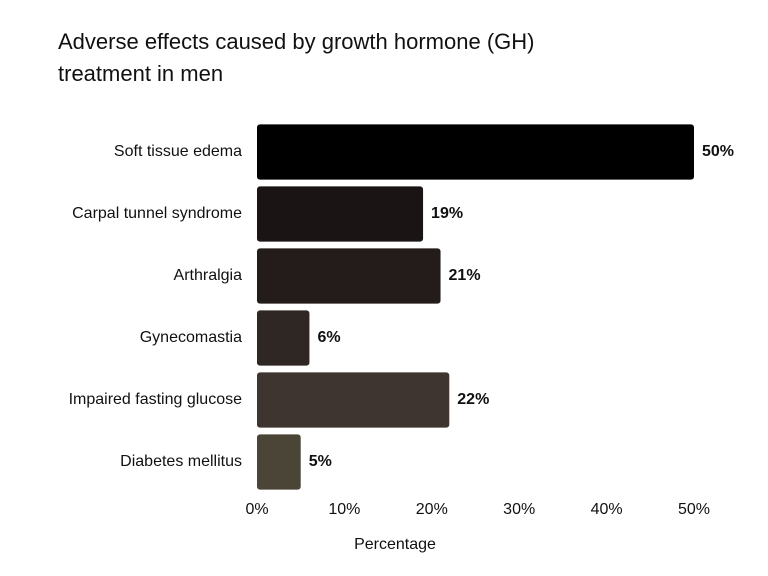 The width and height of the screenshot is (768, 576). Describe the element at coordinates (519, 509) in the screenshot. I see `x-tick-label: 30%` at that location.